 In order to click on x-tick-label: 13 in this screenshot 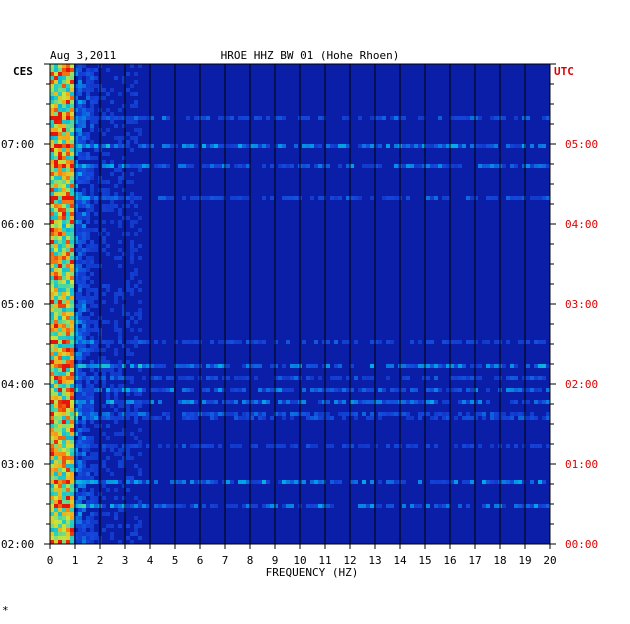, I will do `click(374, 560)`.